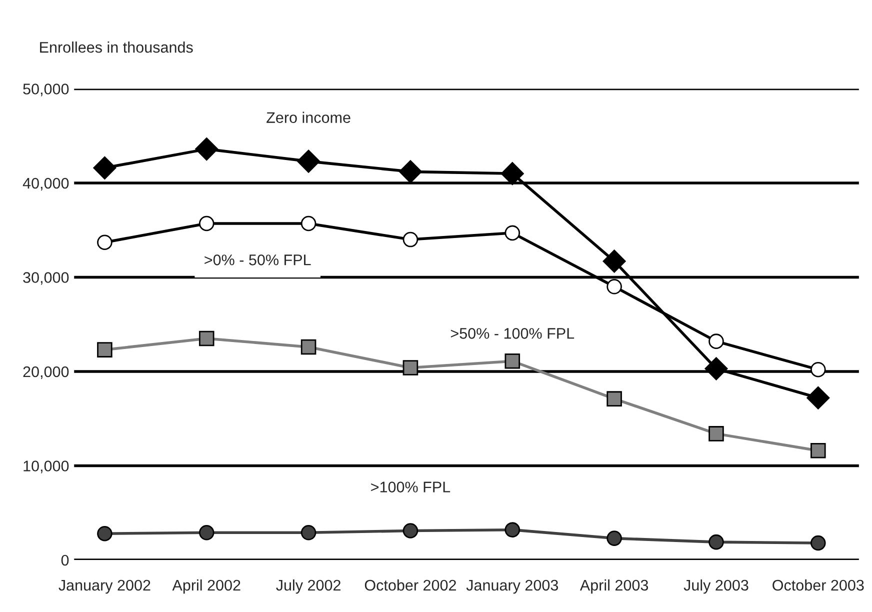  What do you see at coordinates (512, 587) in the screenshot?
I see `x-tick-label: January 2003` at bounding box center [512, 587].